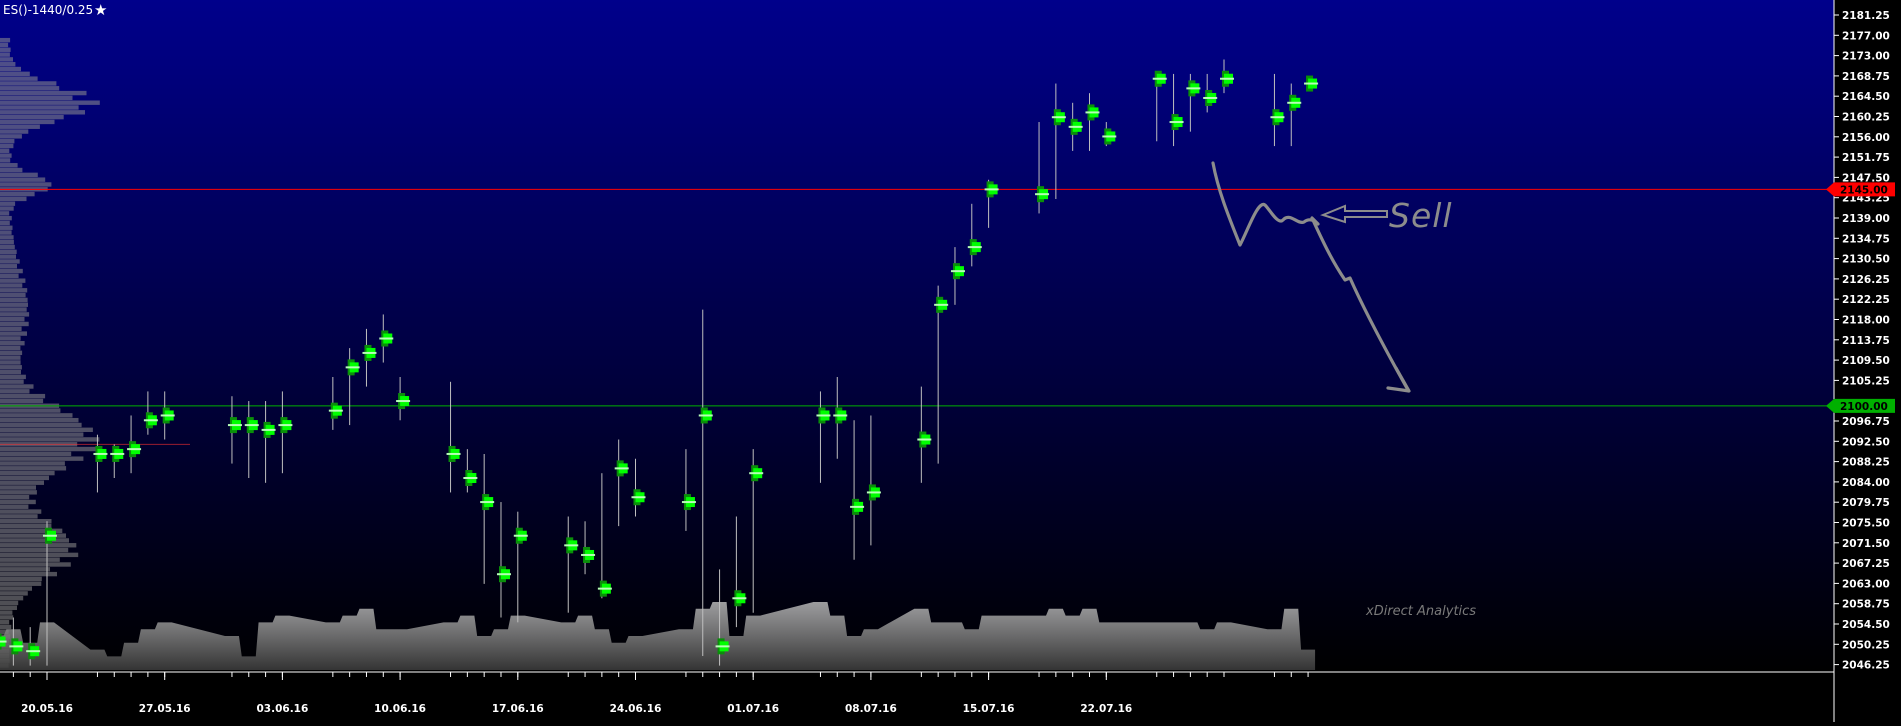 Image resolution: width=1901 pixels, height=726 pixels. What do you see at coordinates (100, 10) in the screenshot?
I see `star-icon: ★` at bounding box center [100, 10].